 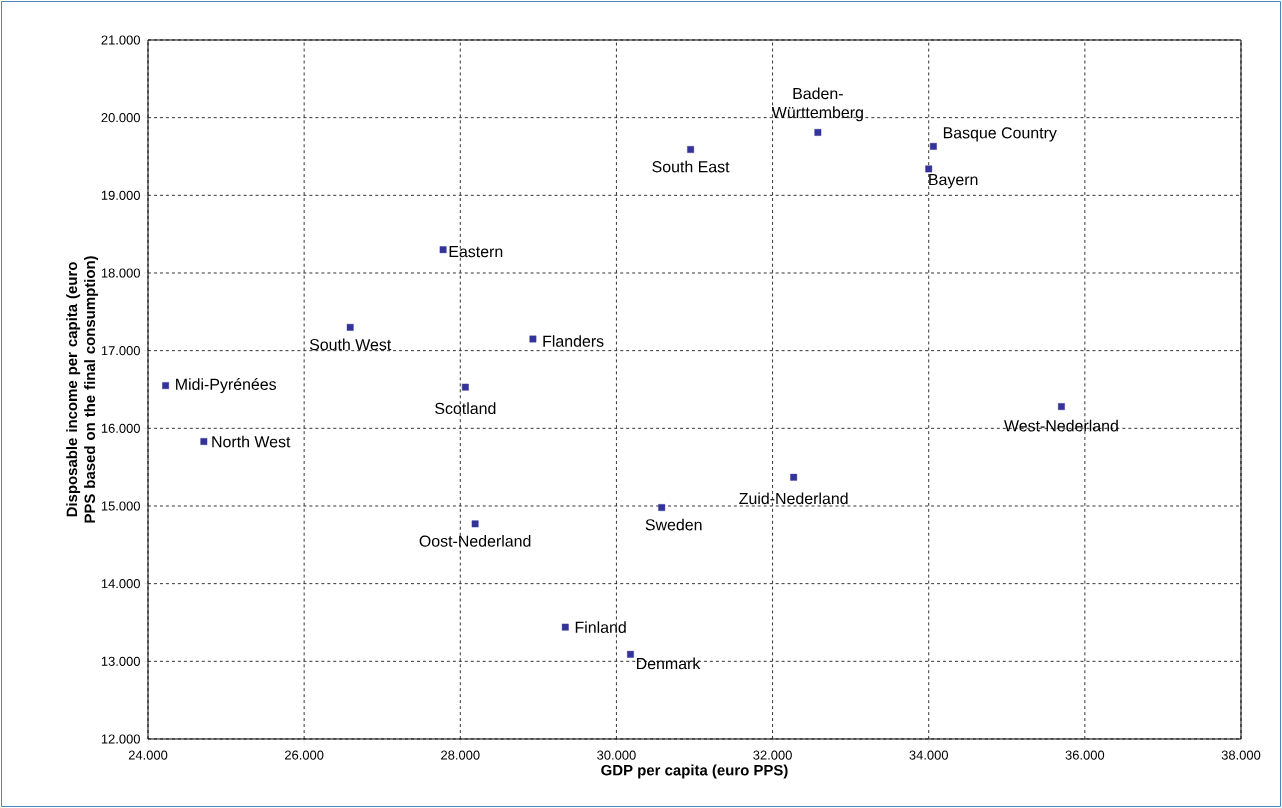 I want to click on x-tick-label: 28.000, so click(x=460, y=755).